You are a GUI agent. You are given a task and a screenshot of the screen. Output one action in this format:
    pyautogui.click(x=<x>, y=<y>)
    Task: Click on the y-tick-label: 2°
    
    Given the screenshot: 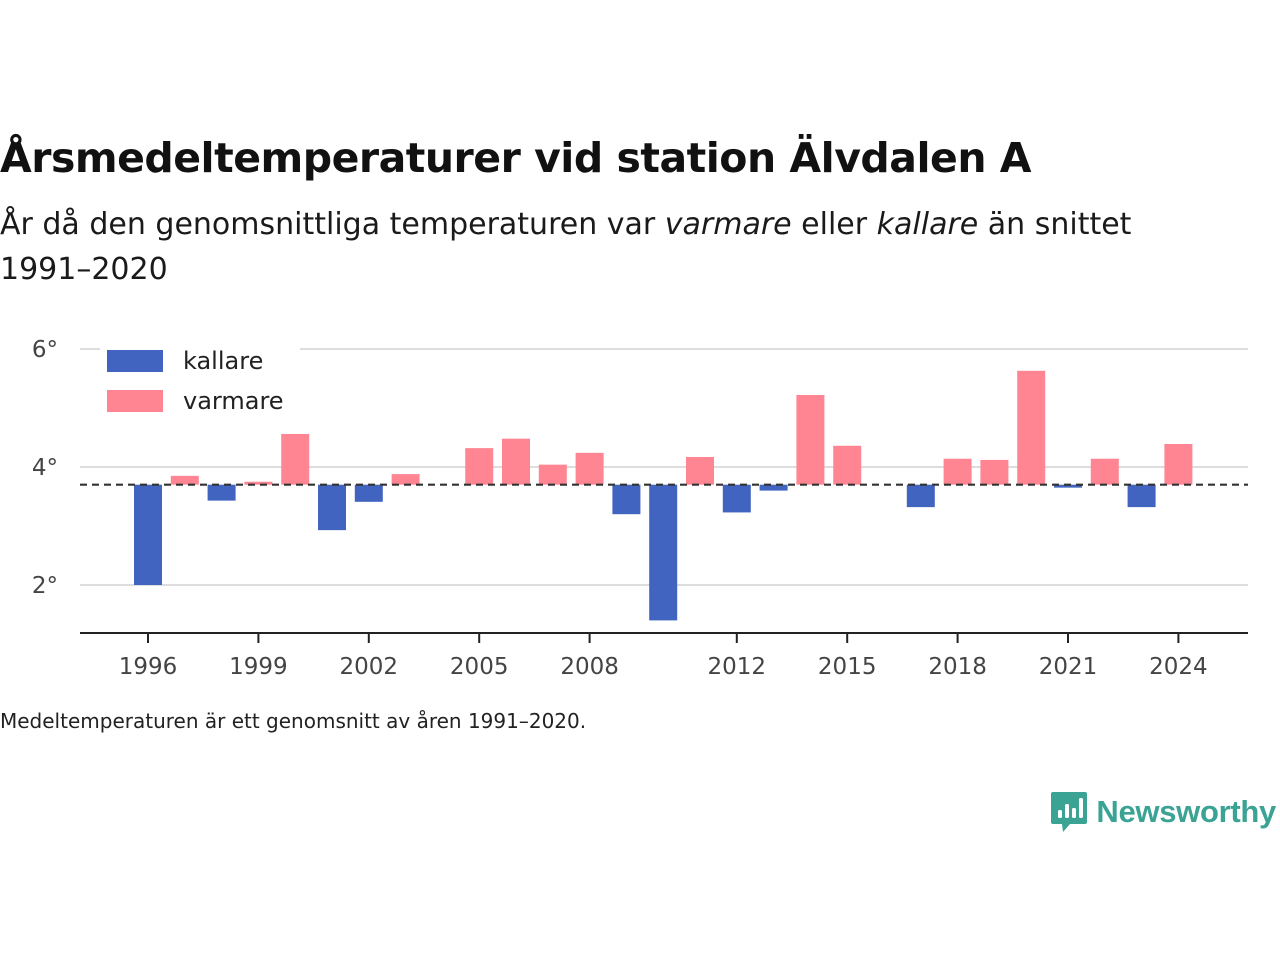 What is the action you would take?
    pyautogui.click(x=45, y=586)
    